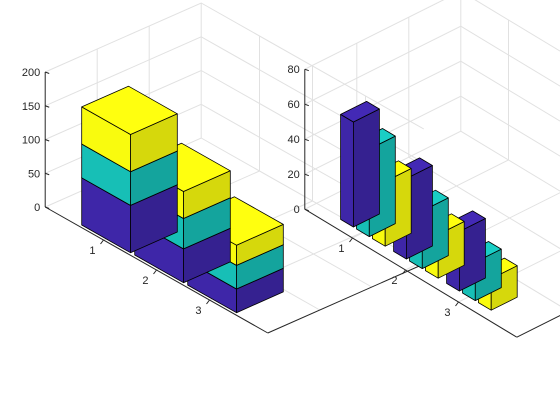  What do you see at coordinates (31, 141) in the screenshot?
I see `z-tick-label: 100` at bounding box center [31, 141].